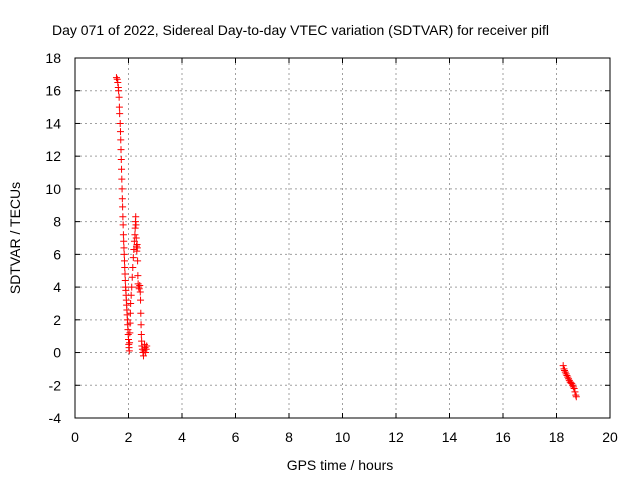 This screenshot has height=480, width=640. Describe the element at coordinates (182, 437) in the screenshot. I see `x-tick-label: 4` at that location.